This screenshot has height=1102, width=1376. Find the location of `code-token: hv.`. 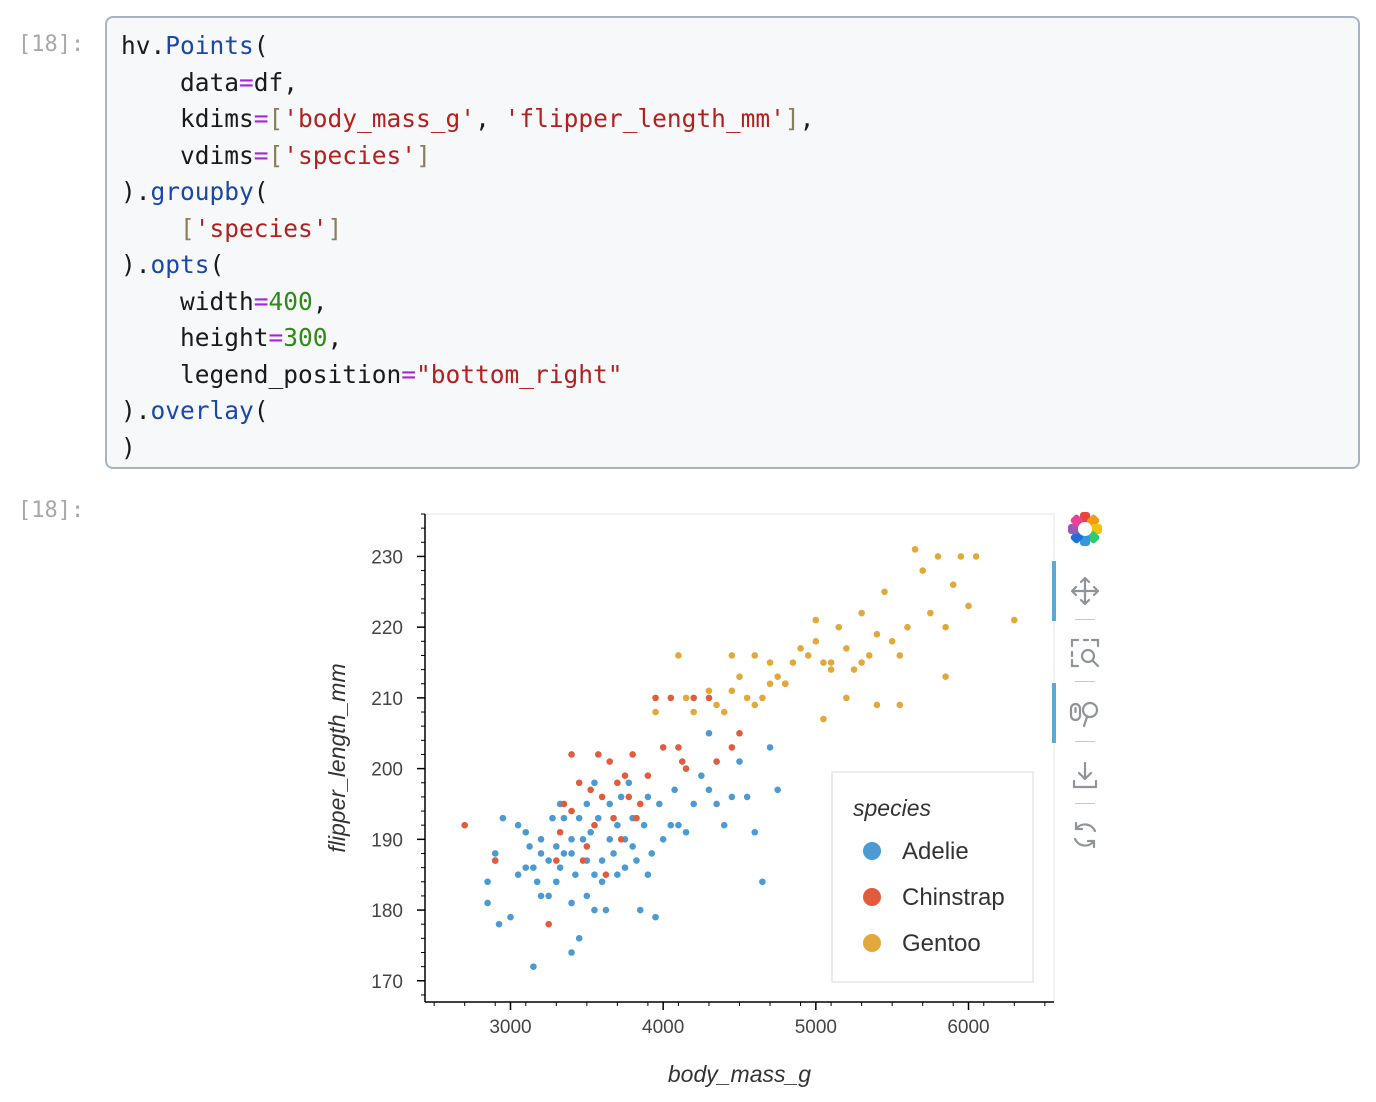

code-token: hv. is located at coordinates (143, 45).